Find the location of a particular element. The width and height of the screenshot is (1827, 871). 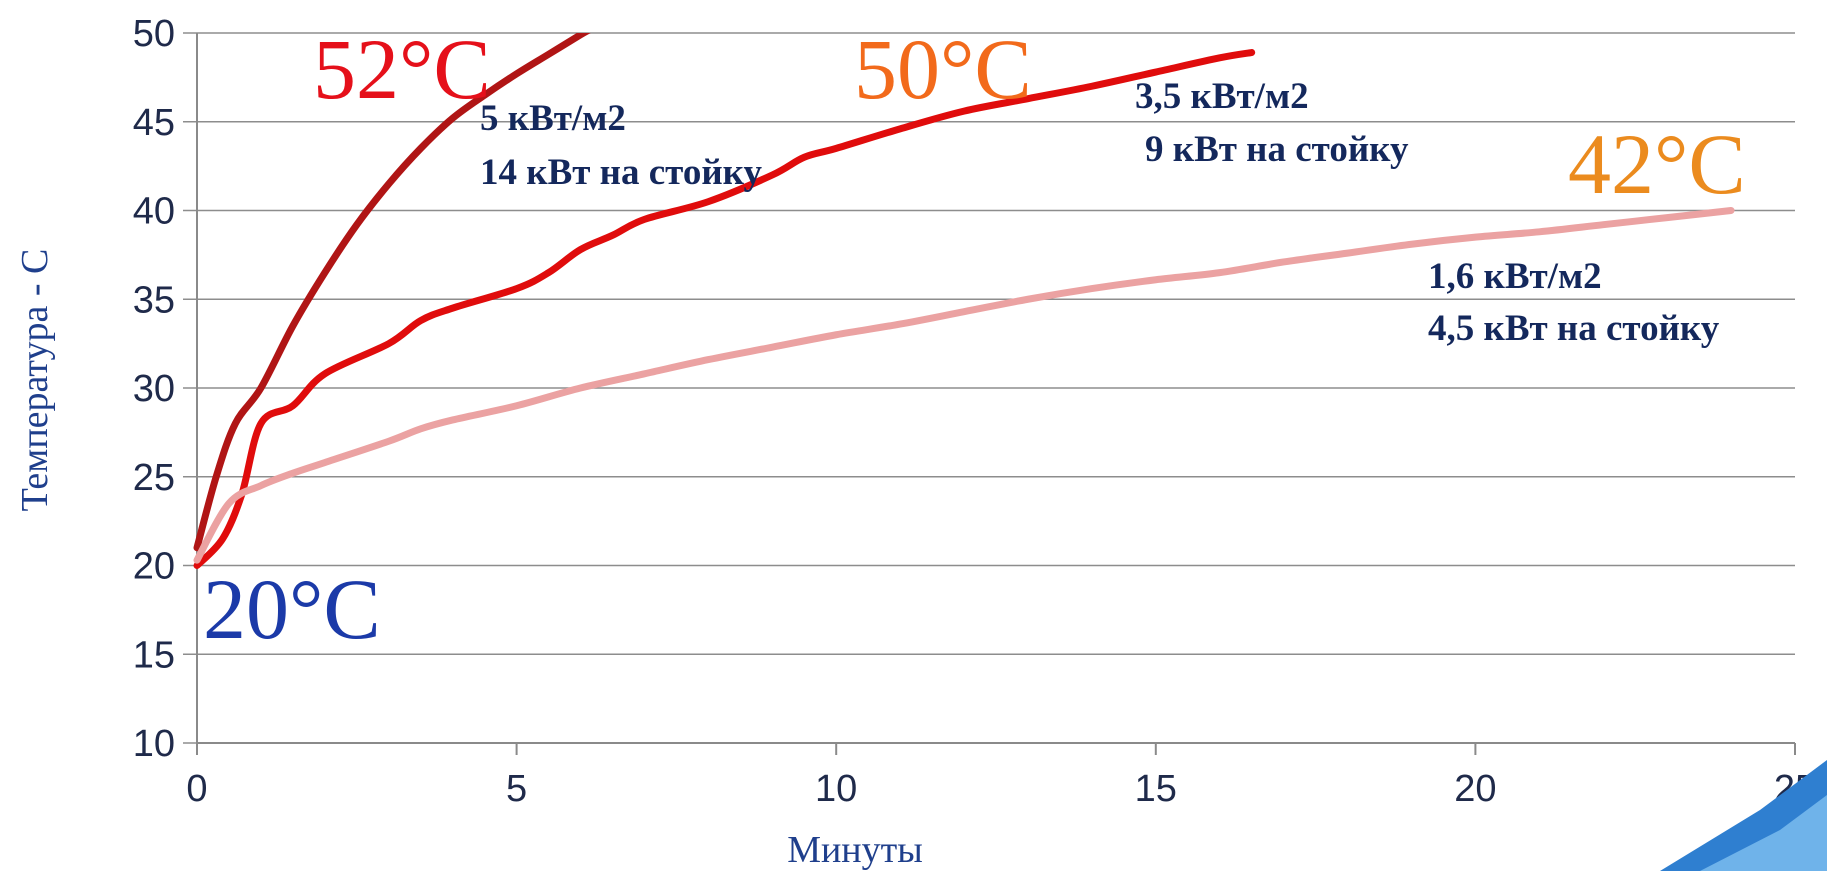

x-tick-label-20: 20 is located at coordinates (1475, 789).